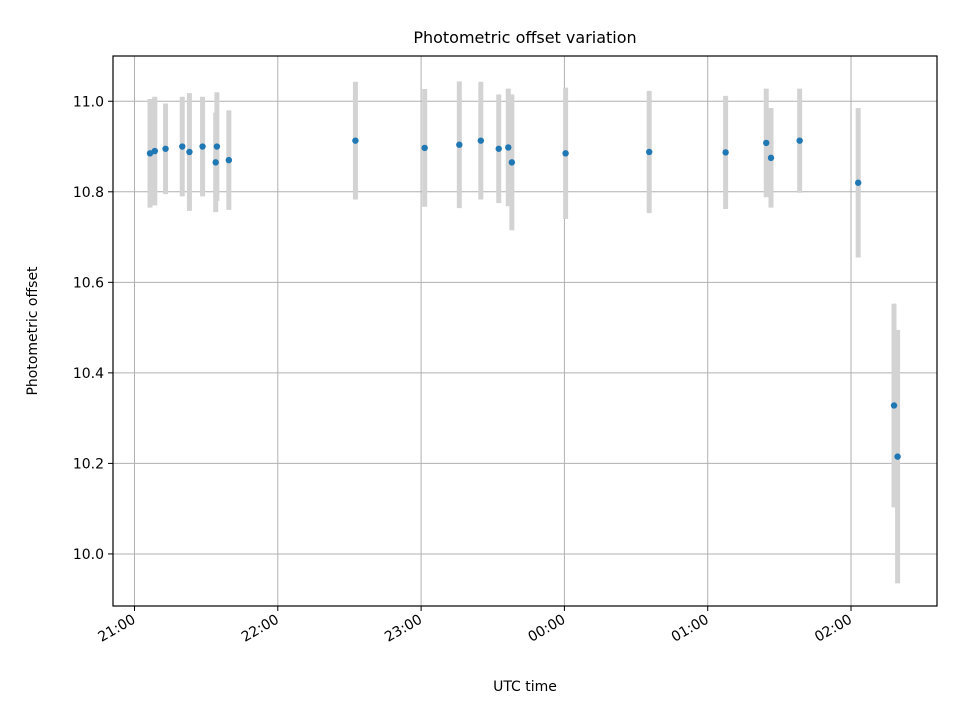 The image size is (960, 720). Describe the element at coordinates (88, 283) in the screenshot. I see `y-tick-label: 10.6` at that location.